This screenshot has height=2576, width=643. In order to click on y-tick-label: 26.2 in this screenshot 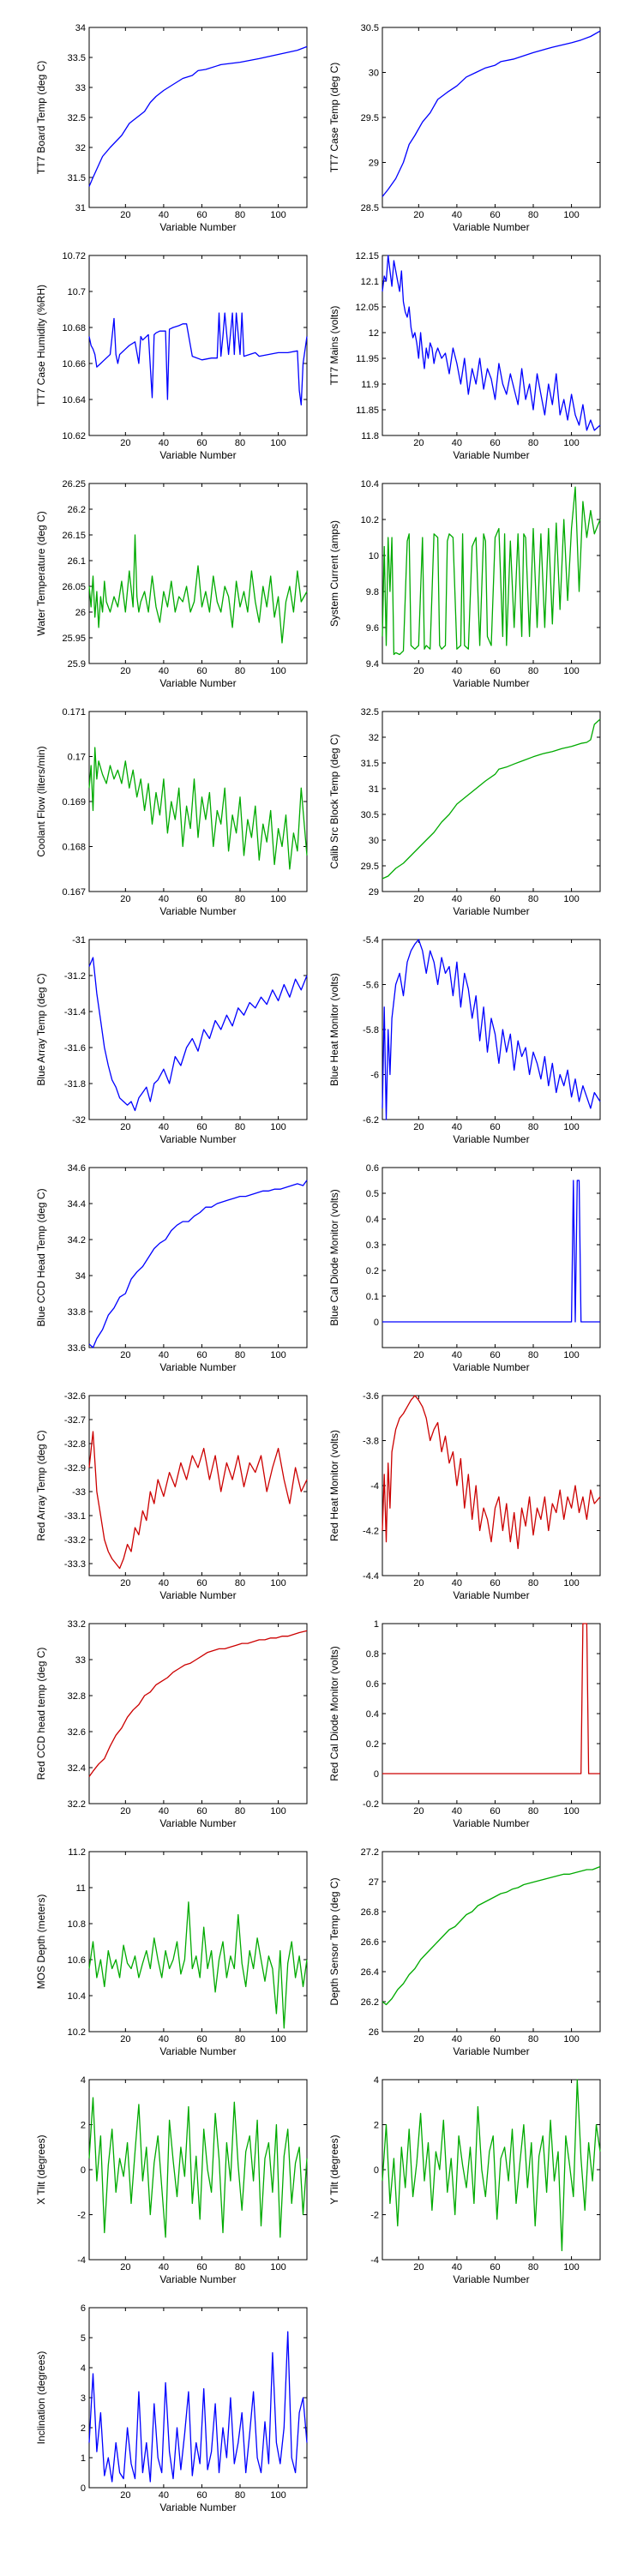, I will do `click(370, 2002)`.